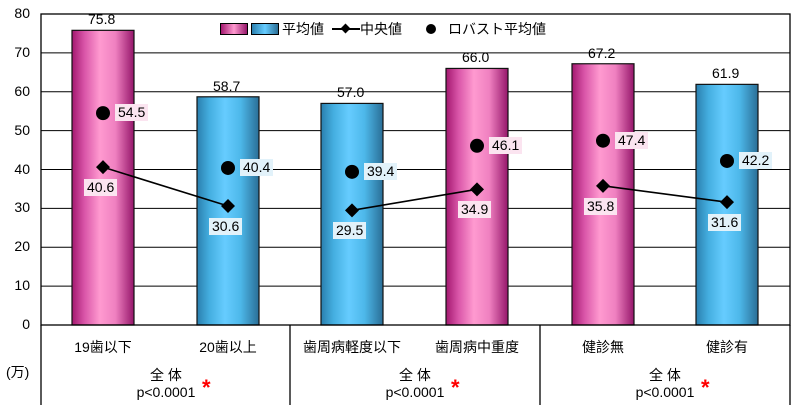 This screenshot has height=416, width=800. Describe the element at coordinates (257, 167) in the screenshot. I see `robust-value-label: 40.4` at that location.